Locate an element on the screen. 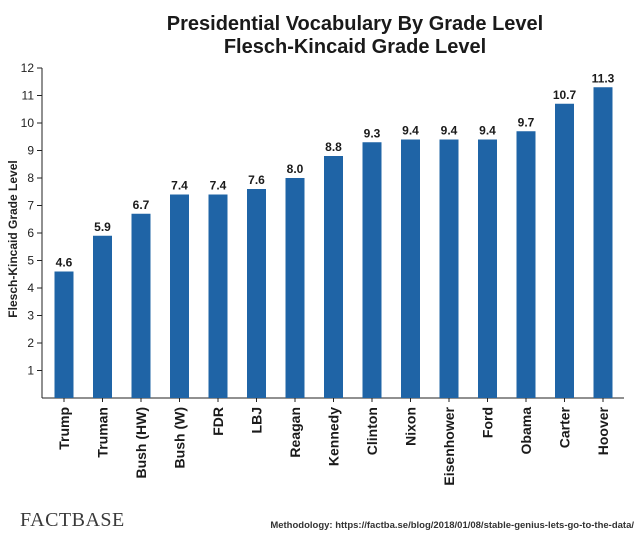 This screenshot has height=545, width=640. x-tick-label: Ford is located at coordinates (488, 422).